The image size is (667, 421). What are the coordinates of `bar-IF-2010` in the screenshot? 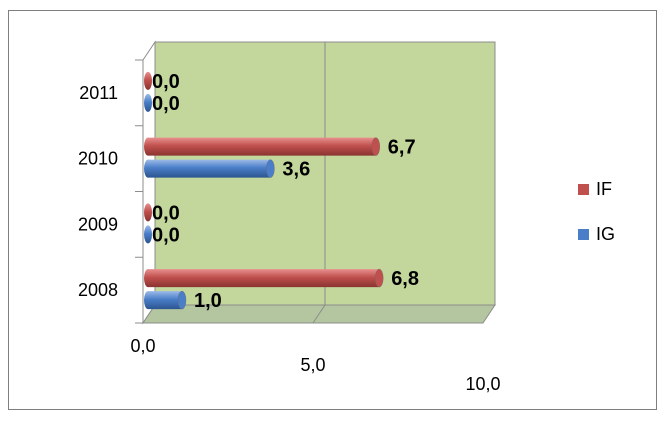 It's located at (262, 146).